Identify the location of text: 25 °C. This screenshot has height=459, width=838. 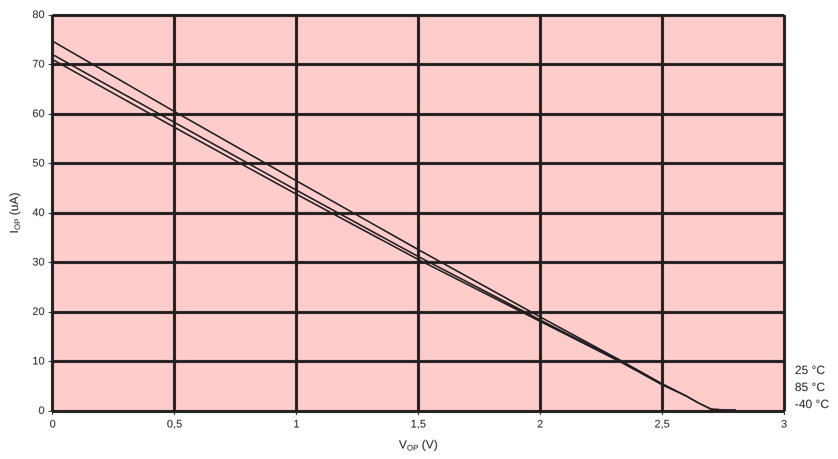
(810, 370).